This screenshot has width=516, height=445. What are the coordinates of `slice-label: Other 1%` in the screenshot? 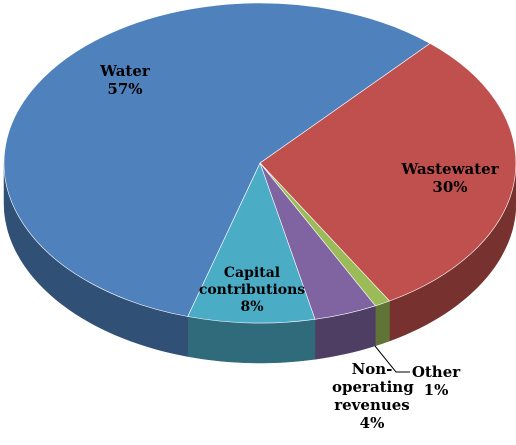 It's located at (436, 381).